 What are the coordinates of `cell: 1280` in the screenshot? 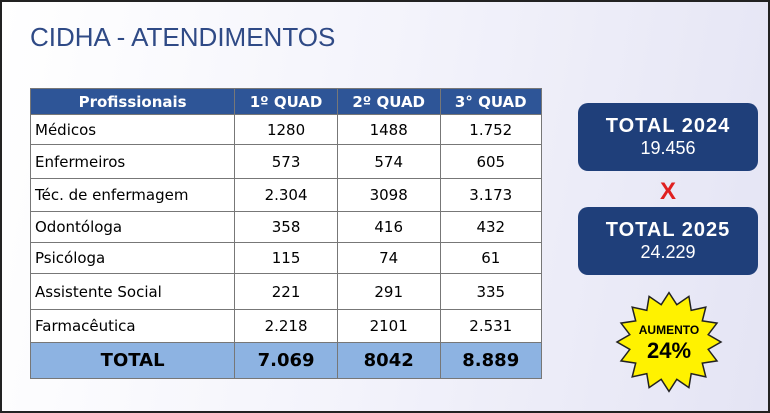 It's located at (286, 129).